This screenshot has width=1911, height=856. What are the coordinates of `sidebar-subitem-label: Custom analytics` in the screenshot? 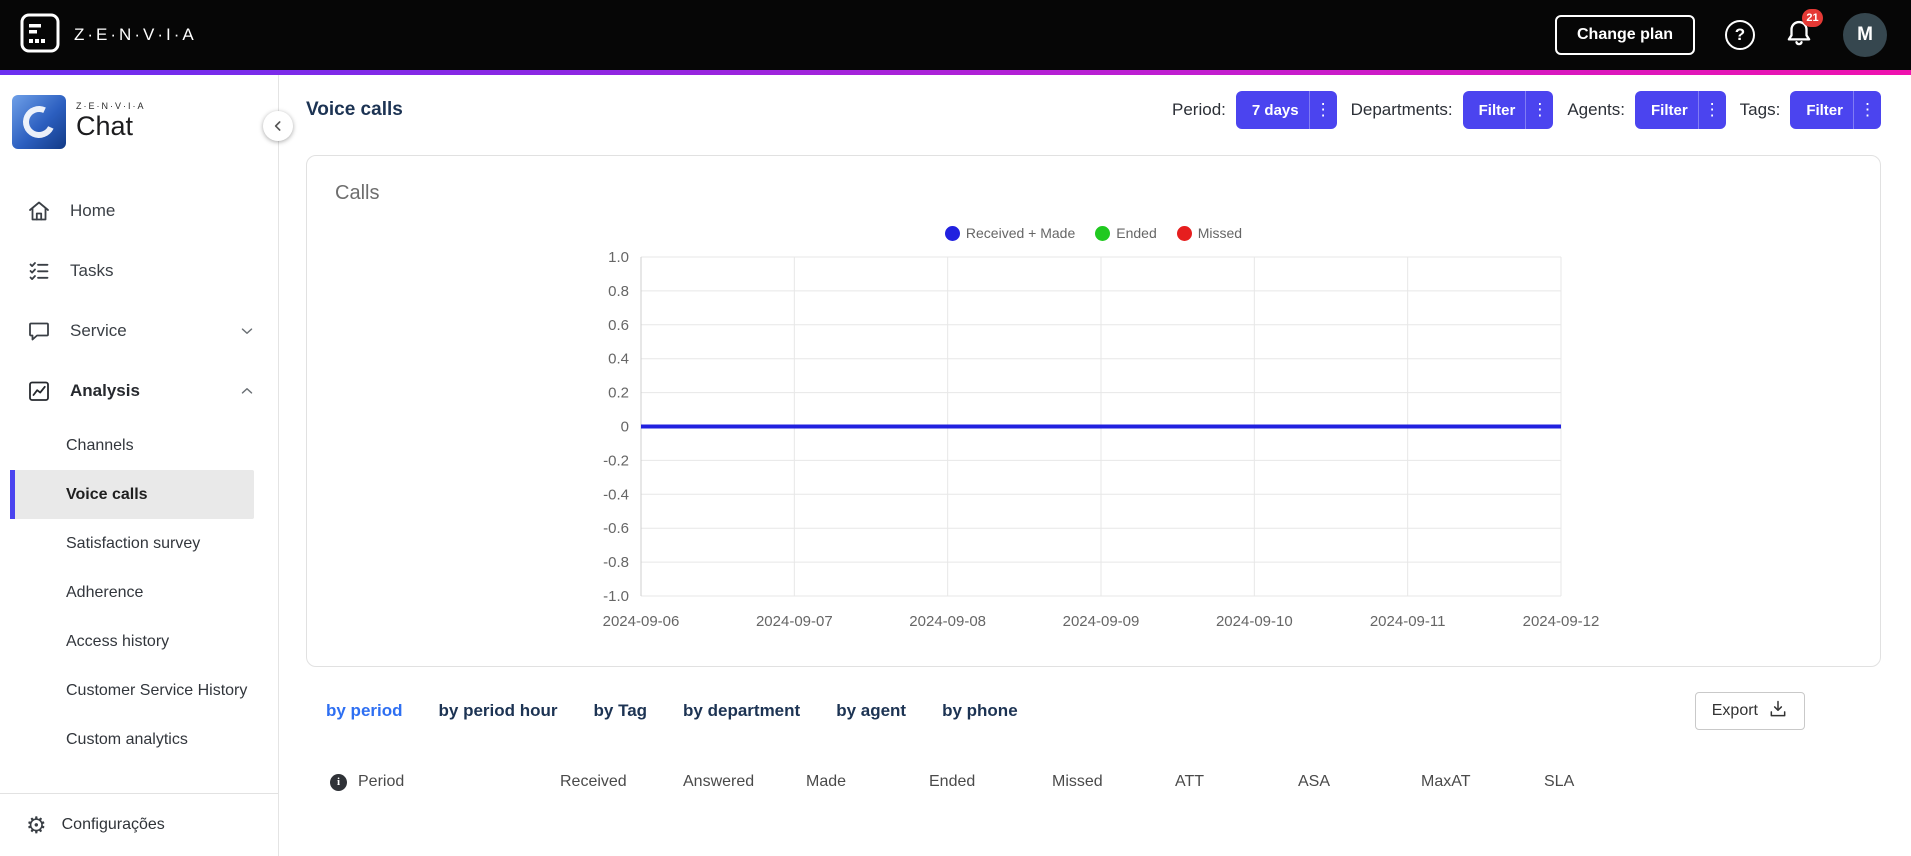 It's located at (127, 739).